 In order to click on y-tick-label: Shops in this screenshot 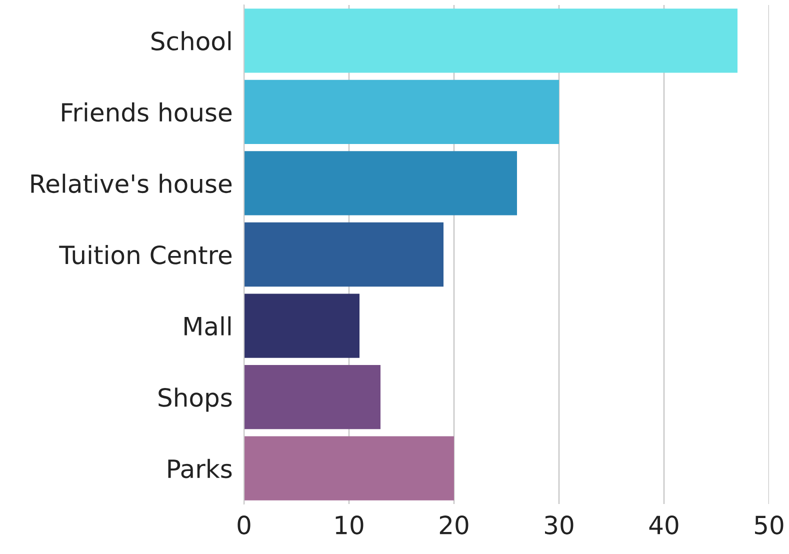, I will do `click(195, 400)`.